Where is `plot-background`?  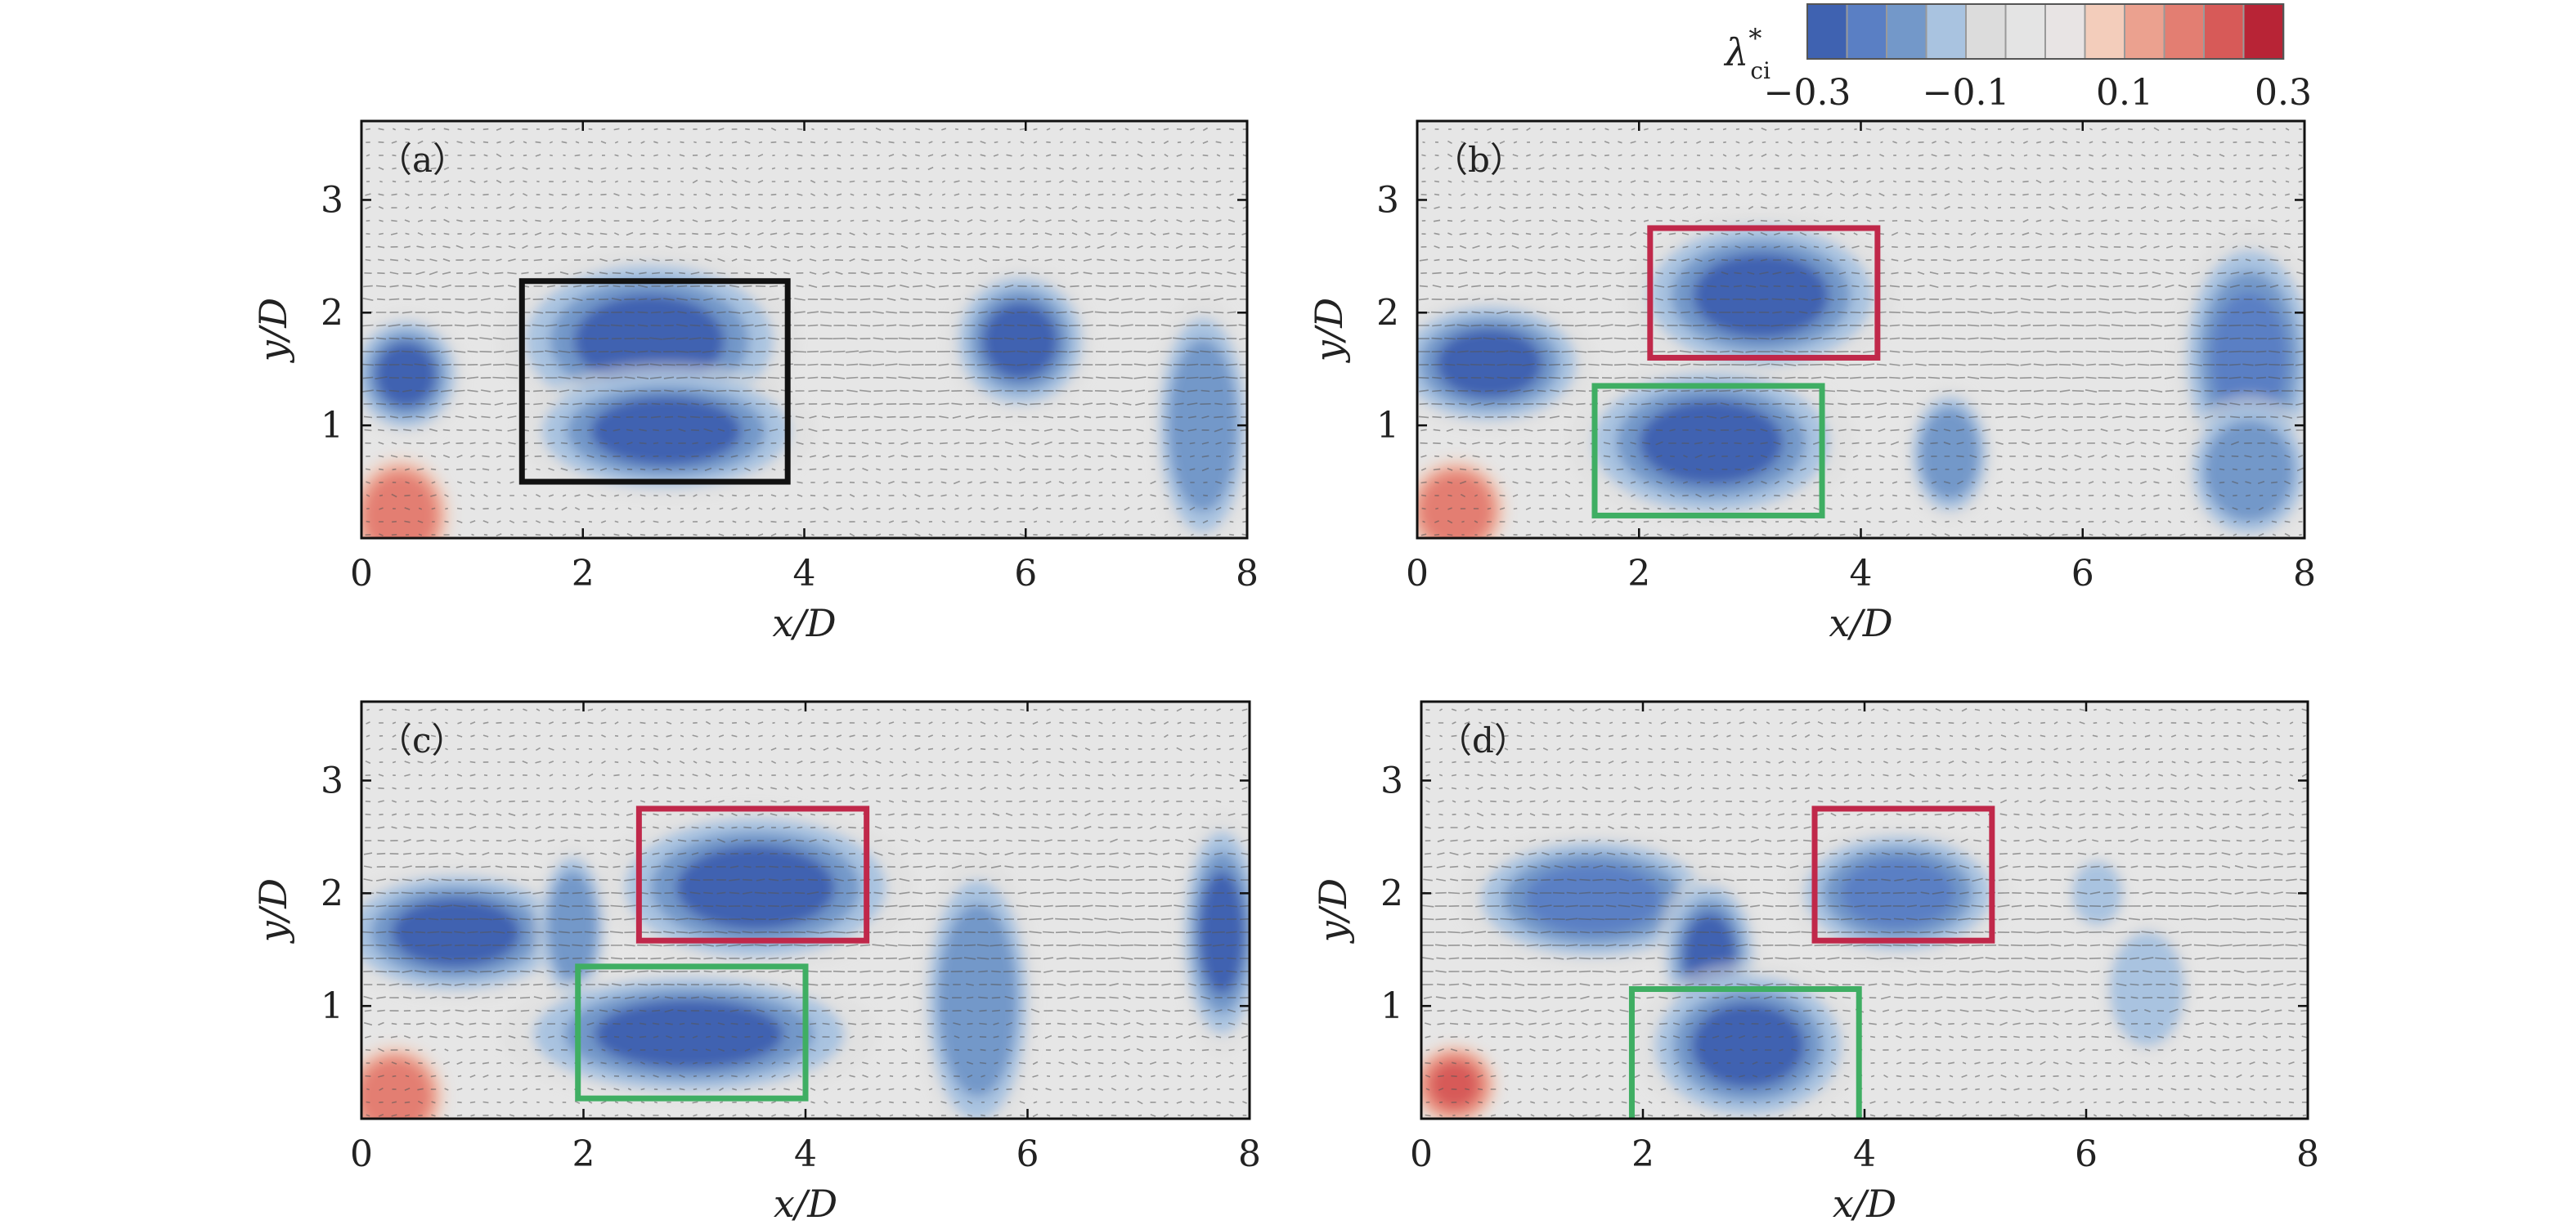
plot-background is located at coordinates (804, 329).